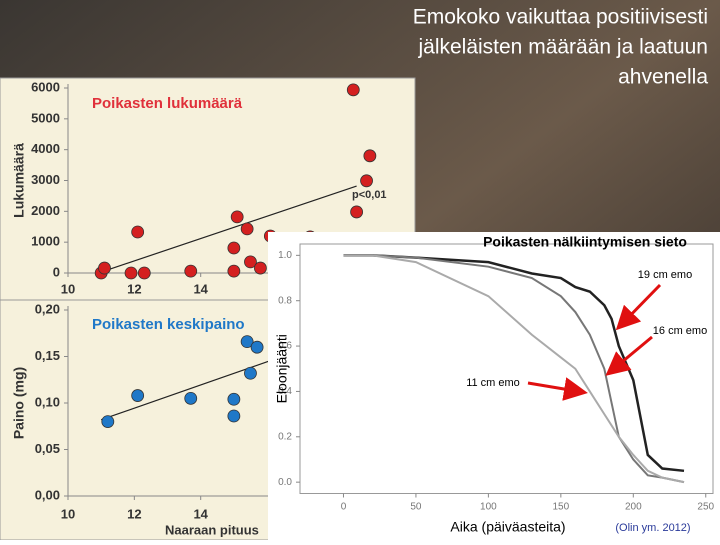 The height and width of the screenshot is (545, 720). I want to click on y-tick-label: 0,05, so click(47, 448).